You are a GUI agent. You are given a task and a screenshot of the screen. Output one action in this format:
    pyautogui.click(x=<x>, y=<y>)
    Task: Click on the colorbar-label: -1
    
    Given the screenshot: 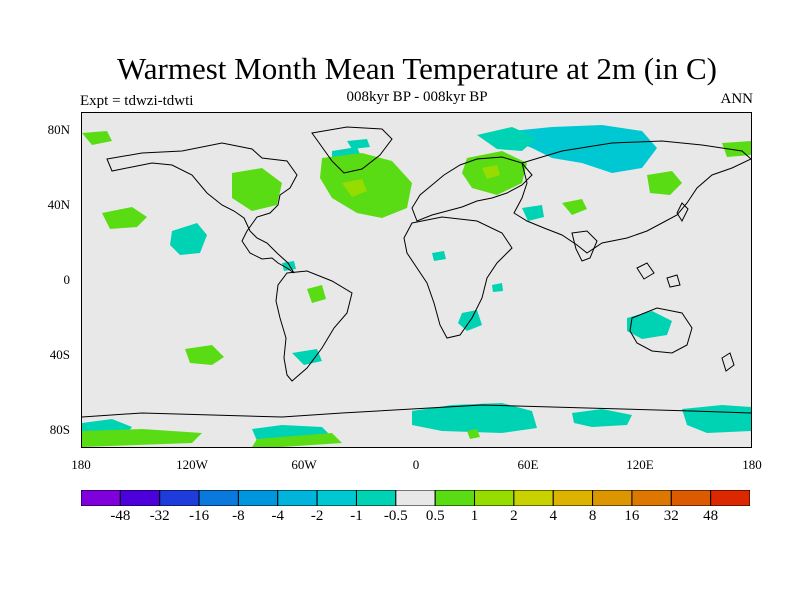 What is the action you would take?
    pyautogui.click(x=356, y=516)
    